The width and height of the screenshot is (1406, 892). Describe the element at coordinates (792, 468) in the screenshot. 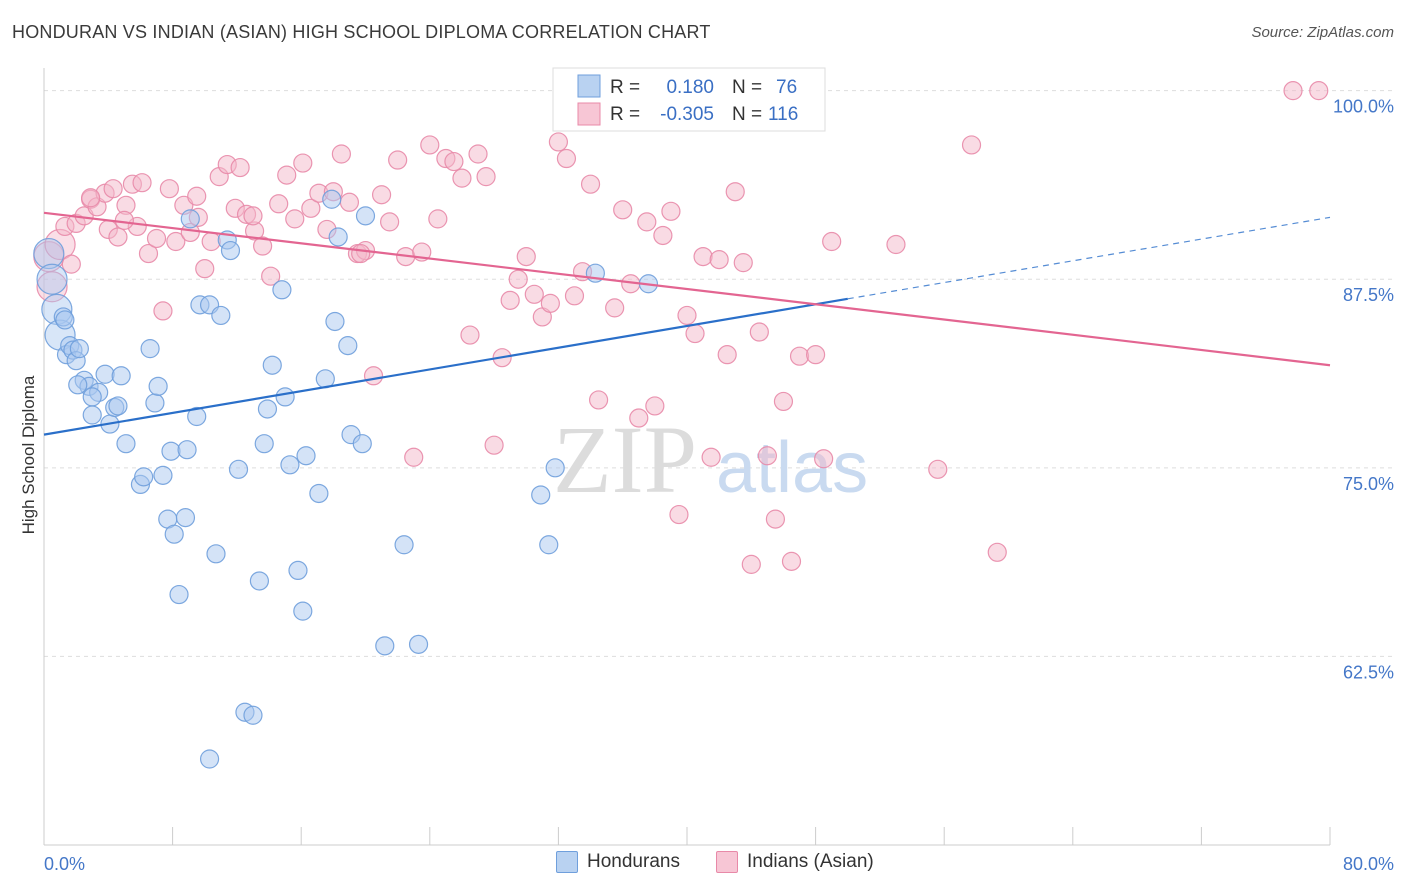

I see `watermark-atlas: atlas` at that location.